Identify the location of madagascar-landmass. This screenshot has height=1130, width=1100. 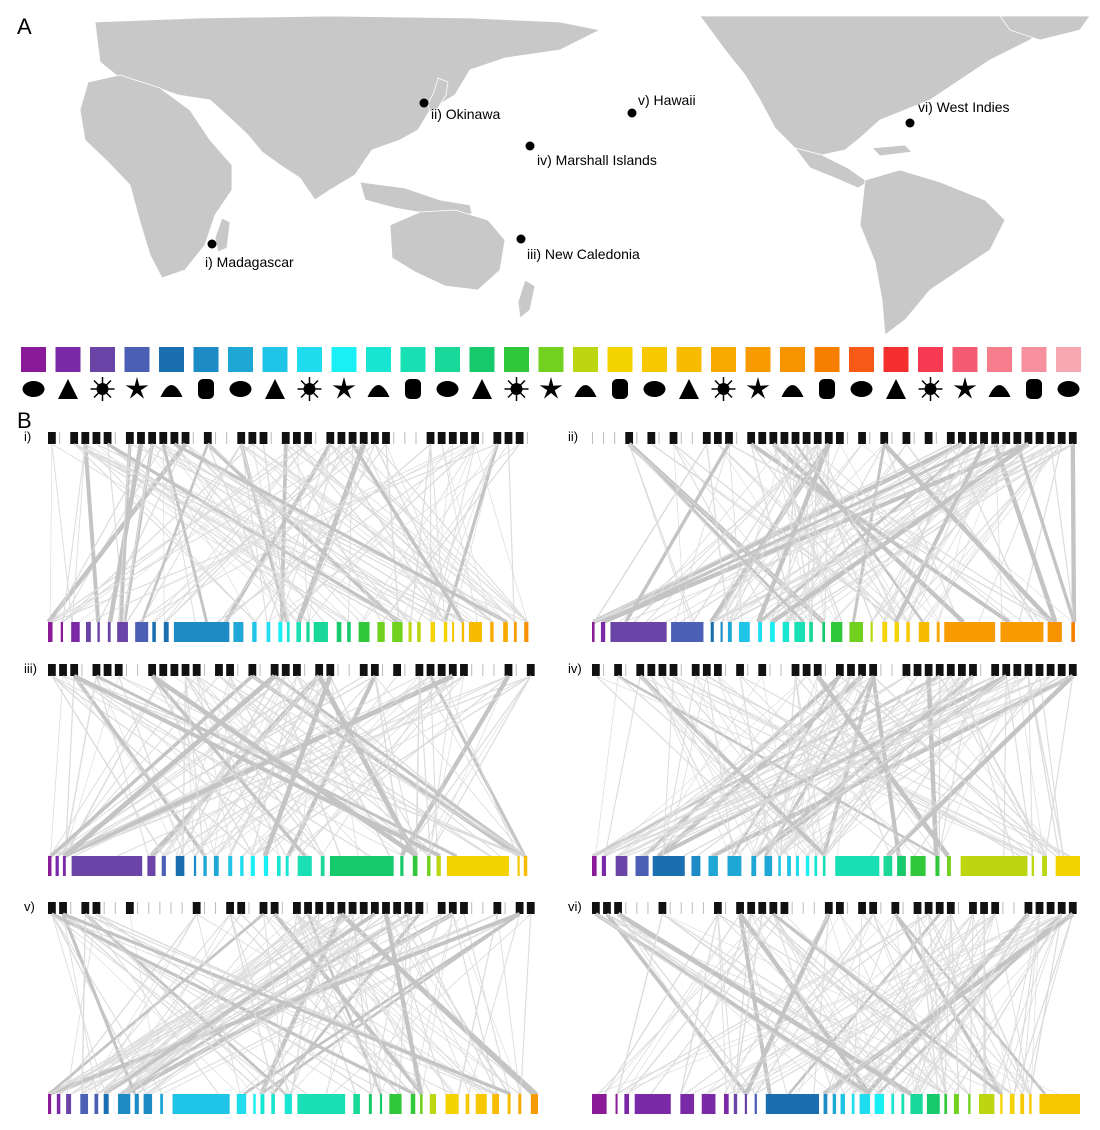
(222, 235).